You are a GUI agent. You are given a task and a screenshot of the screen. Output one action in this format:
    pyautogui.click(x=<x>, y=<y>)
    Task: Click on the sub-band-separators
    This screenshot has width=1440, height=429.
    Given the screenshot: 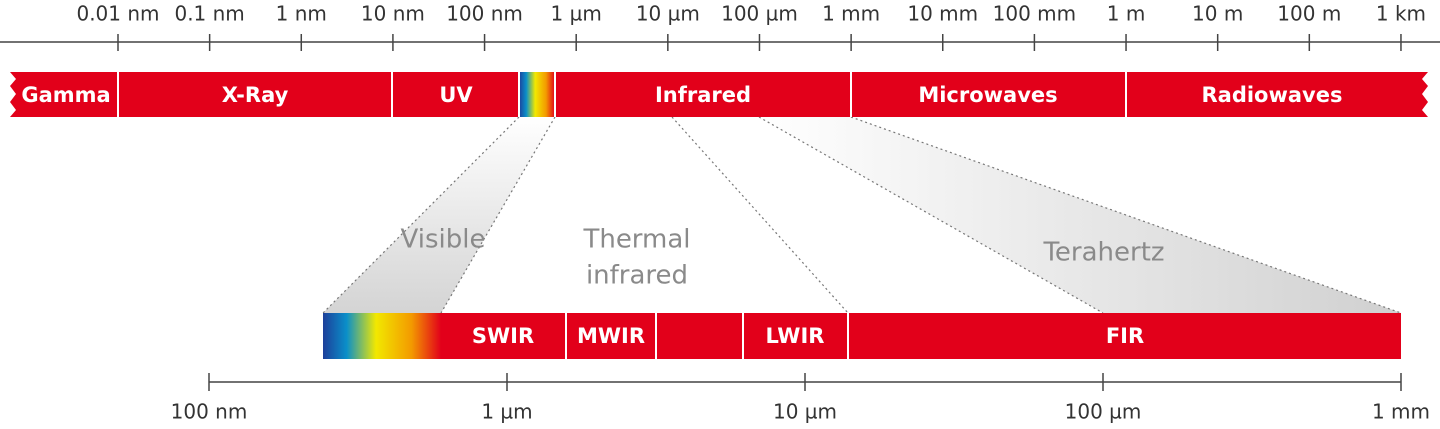 What is the action you would take?
    pyautogui.click(x=707, y=336)
    